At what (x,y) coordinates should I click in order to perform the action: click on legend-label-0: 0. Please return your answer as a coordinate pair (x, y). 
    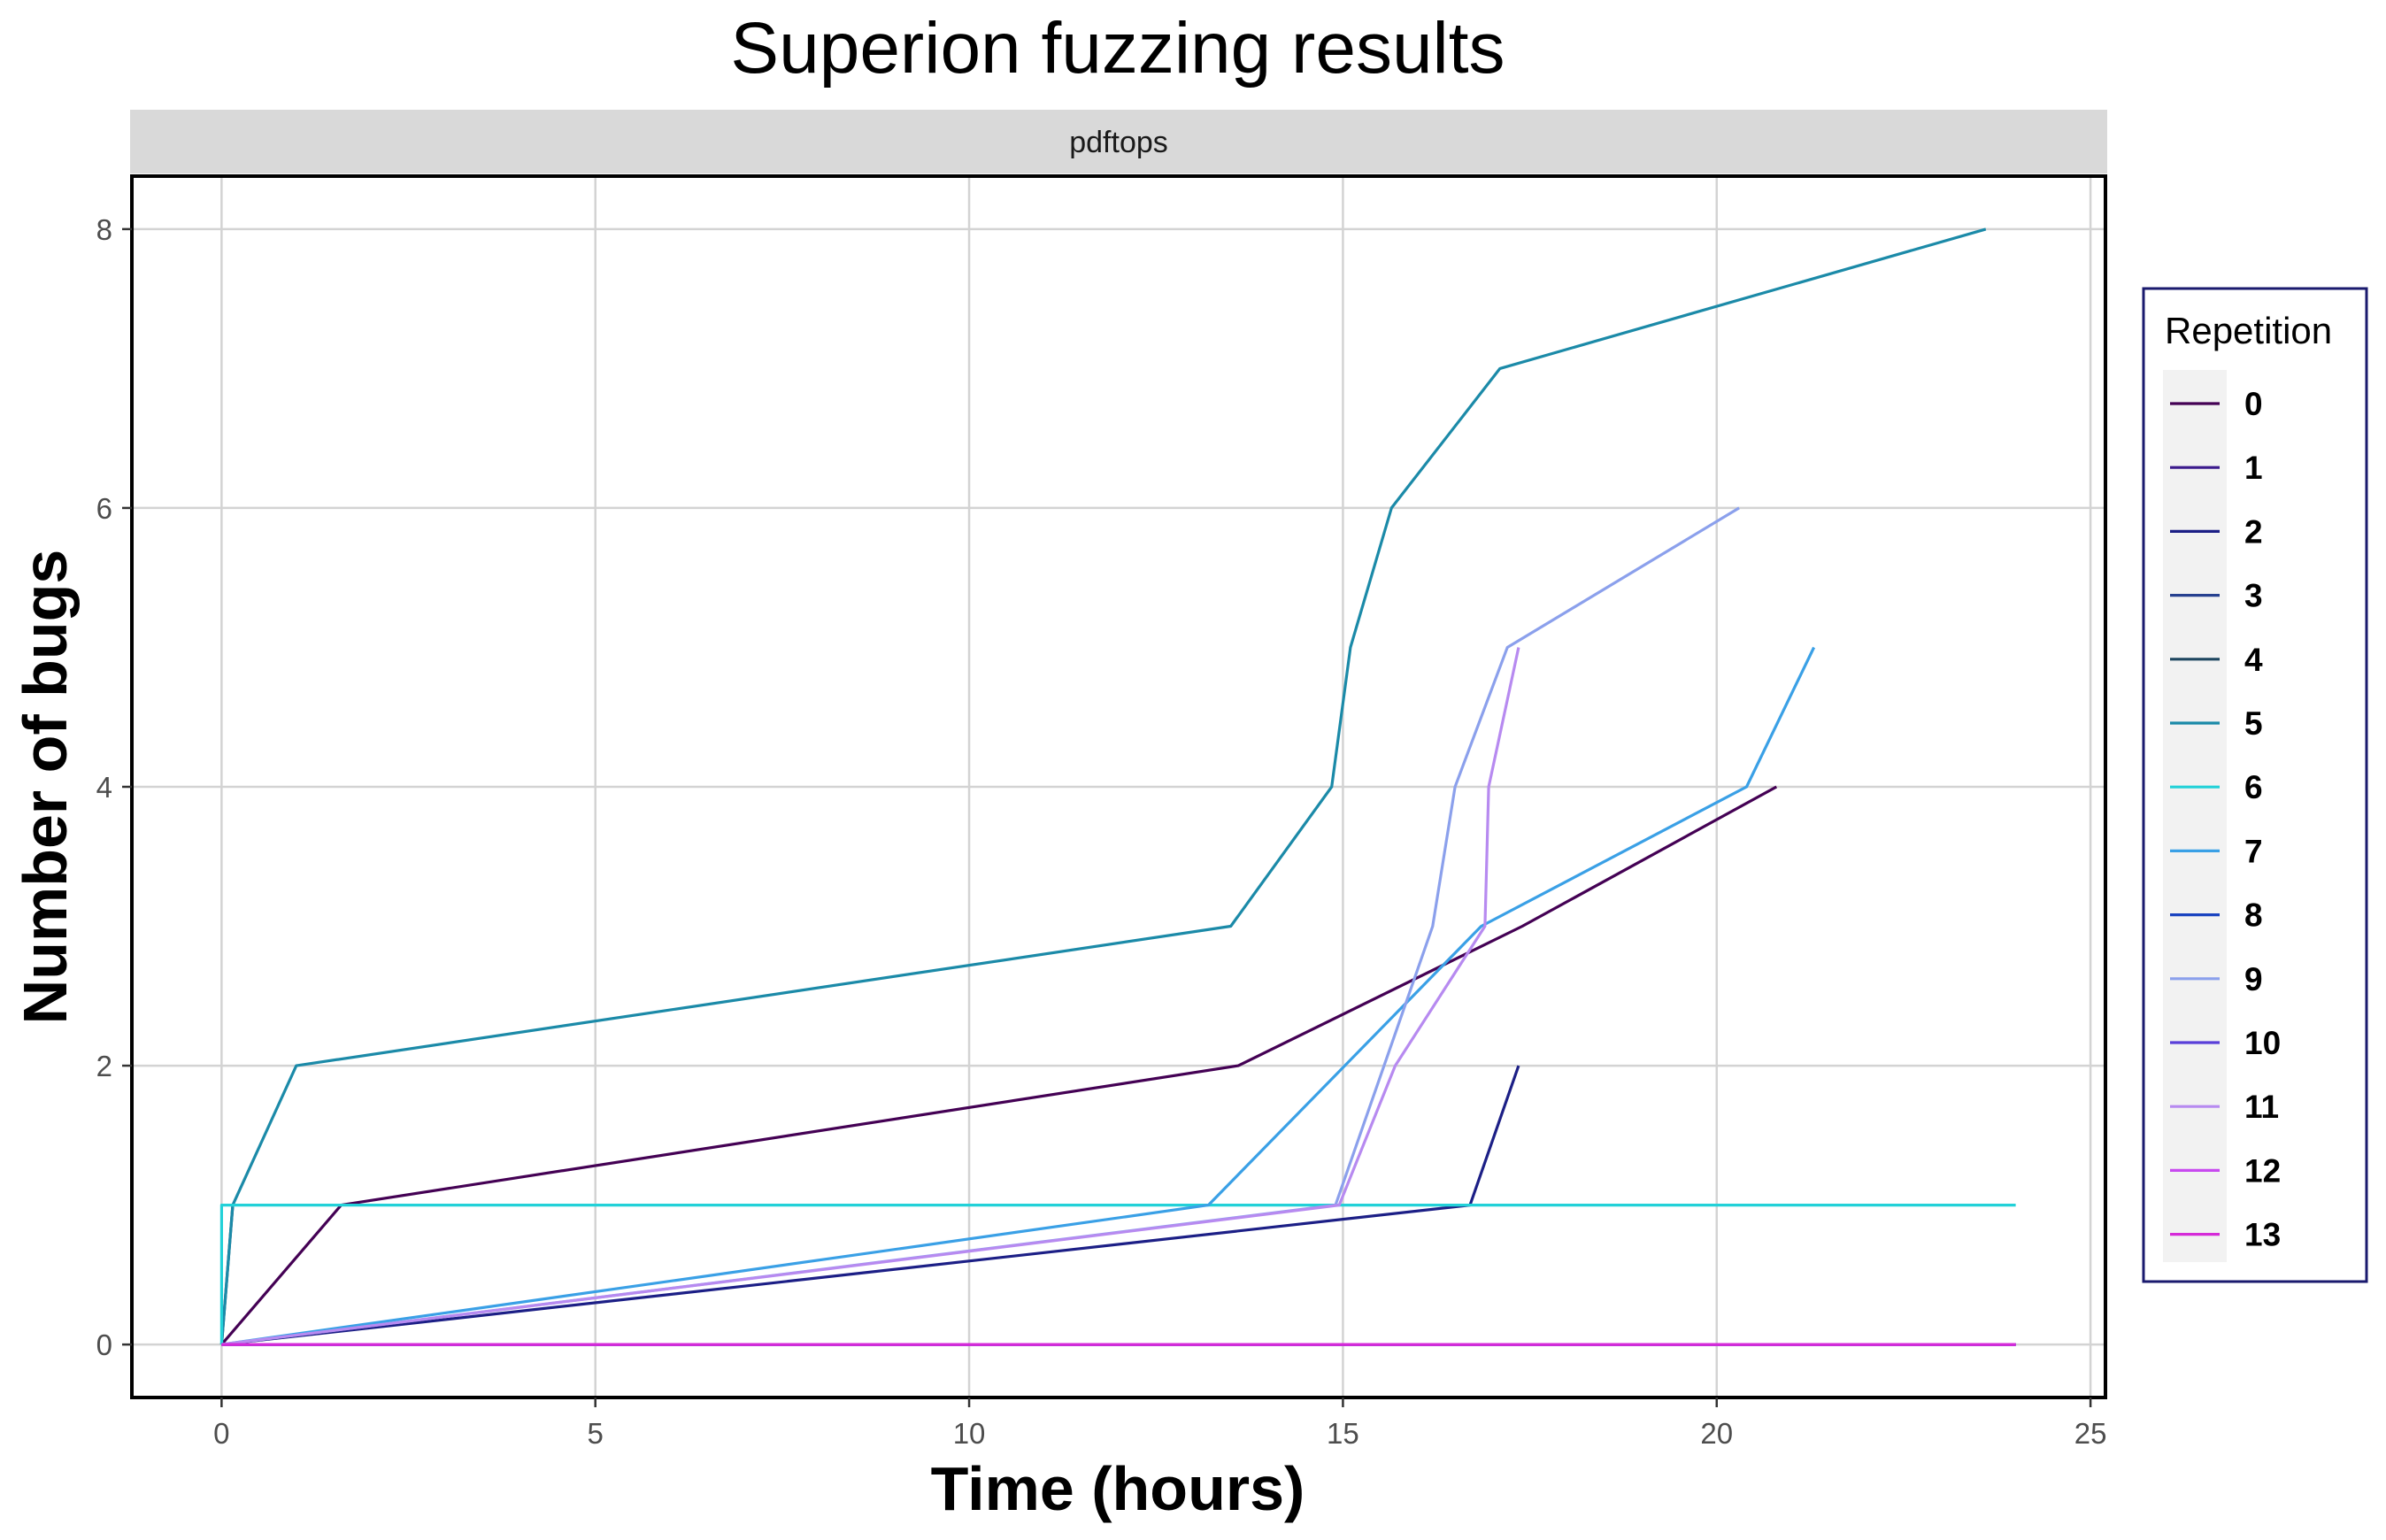
    Looking at the image, I should click on (2253, 404).